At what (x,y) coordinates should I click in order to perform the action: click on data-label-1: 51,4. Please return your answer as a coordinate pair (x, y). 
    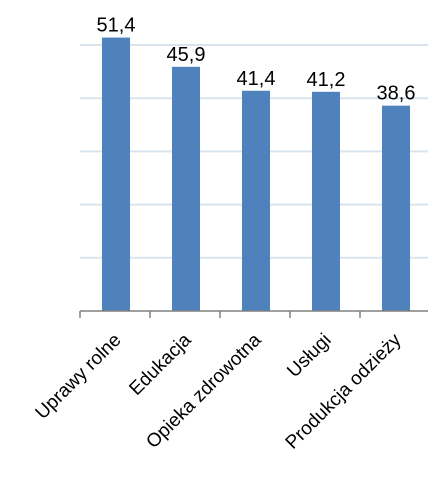
    Looking at the image, I should click on (116, 26).